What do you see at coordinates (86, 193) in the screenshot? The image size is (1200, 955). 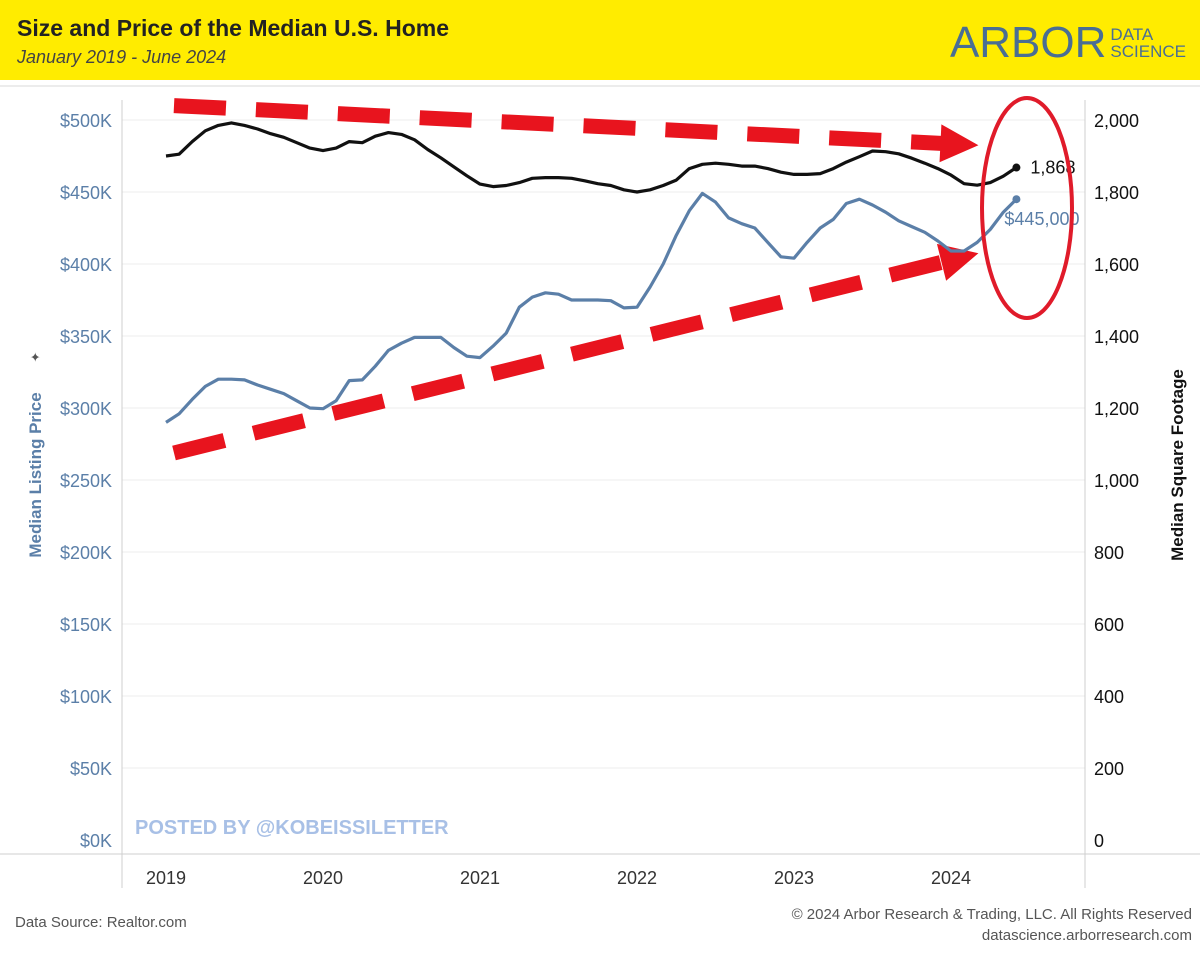 I see `left-tick-label: $450K` at bounding box center [86, 193].